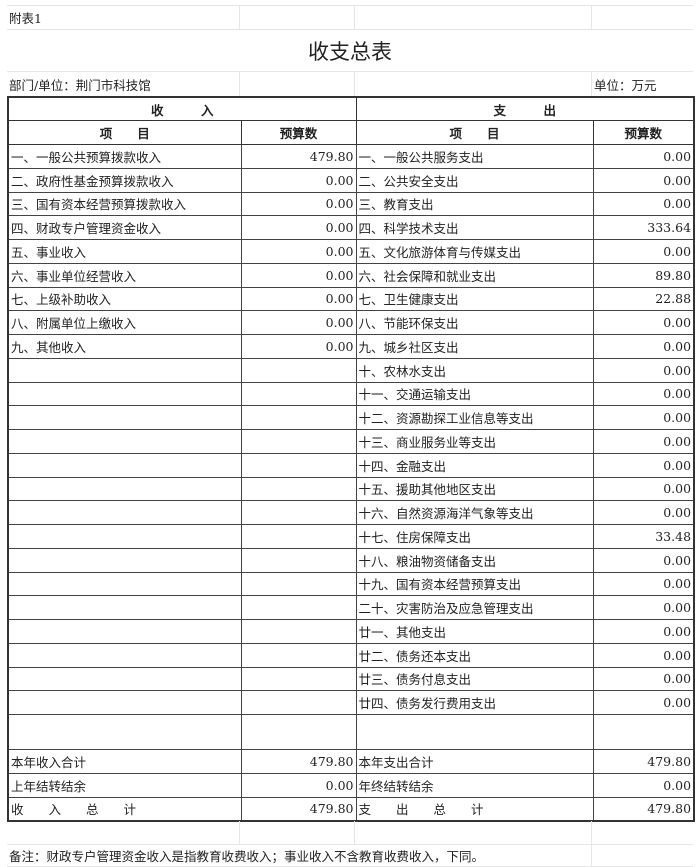  I want to click on total-row: 本年收入合计 479.80 本年支出合计 479.80, so click(351, 761).